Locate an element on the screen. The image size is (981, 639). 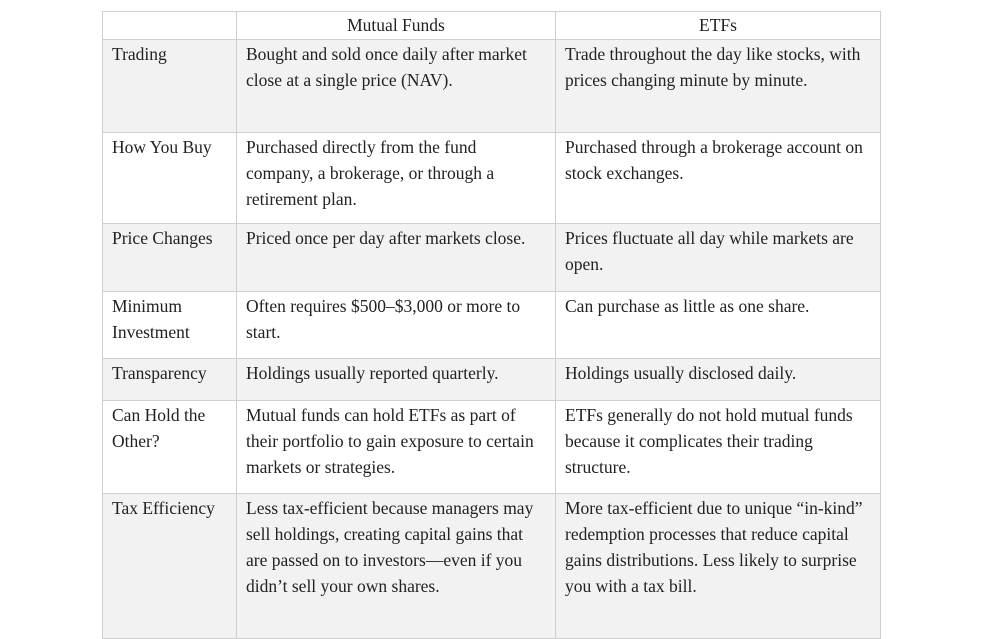
row-label: Price Changes is located at coordinates (169, 257).